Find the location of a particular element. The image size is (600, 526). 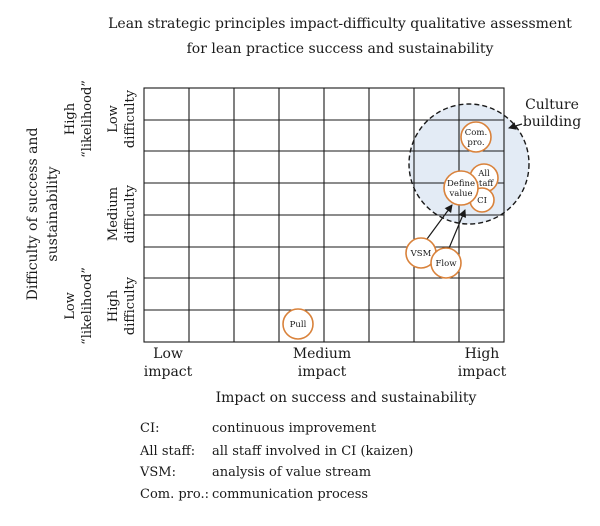

y-band-top: High “likelihood” Low difficulty is located at coordinates (100, 119).